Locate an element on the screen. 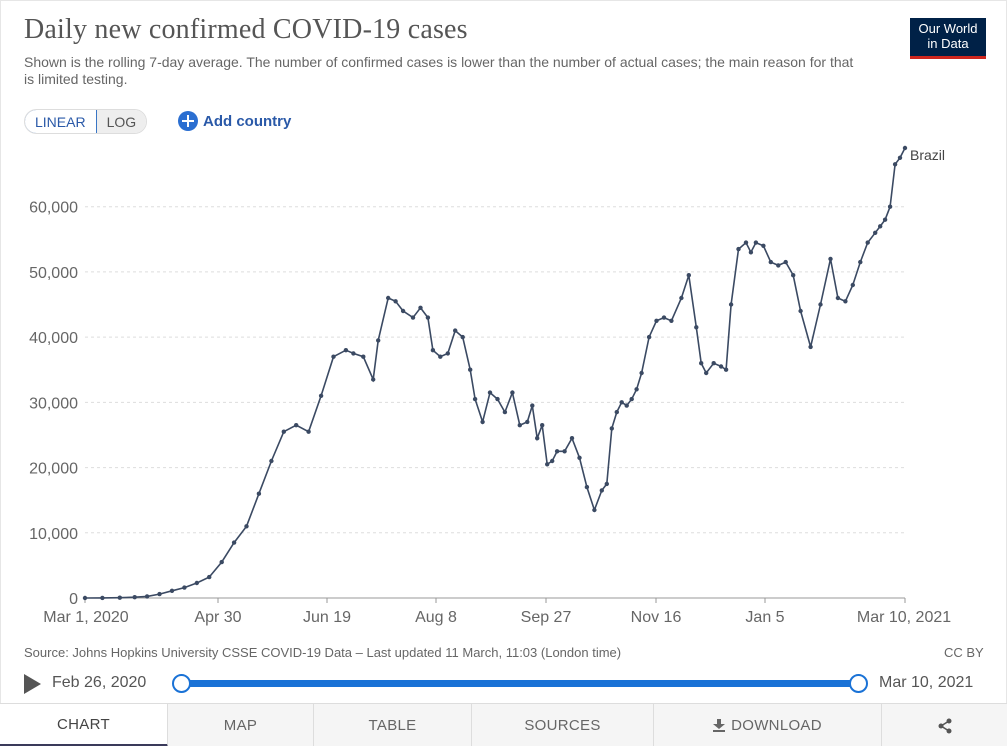 This screenshot has height=746, width=1007. plus-circle-icon is located at coordinates (188, 121).